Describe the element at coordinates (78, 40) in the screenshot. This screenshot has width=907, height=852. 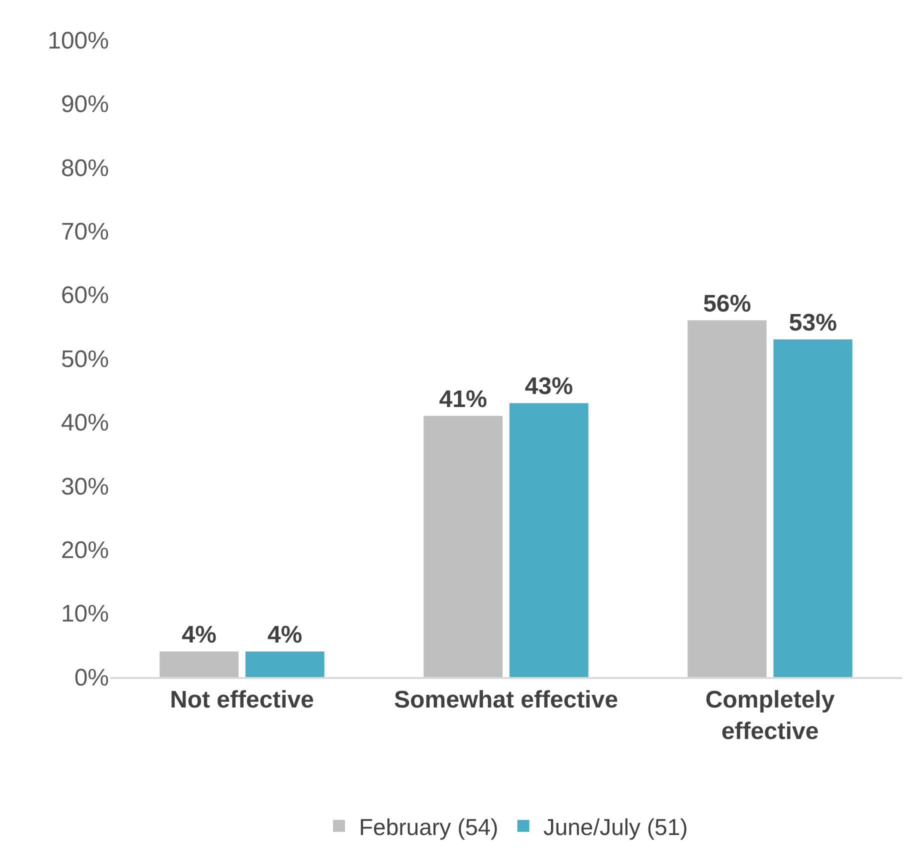
I see `y-tick-label: 100%` at that location.